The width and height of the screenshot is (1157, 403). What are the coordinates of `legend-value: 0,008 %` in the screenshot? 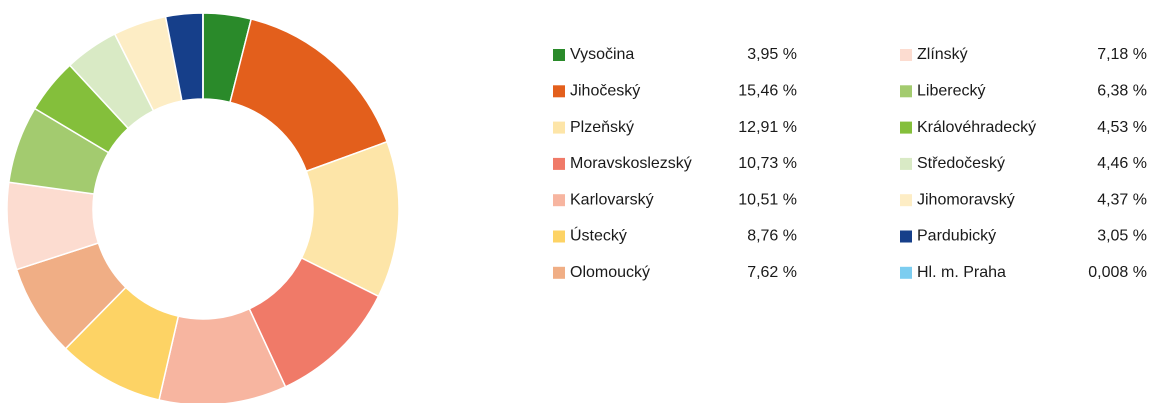 It's located at (1117, 272).